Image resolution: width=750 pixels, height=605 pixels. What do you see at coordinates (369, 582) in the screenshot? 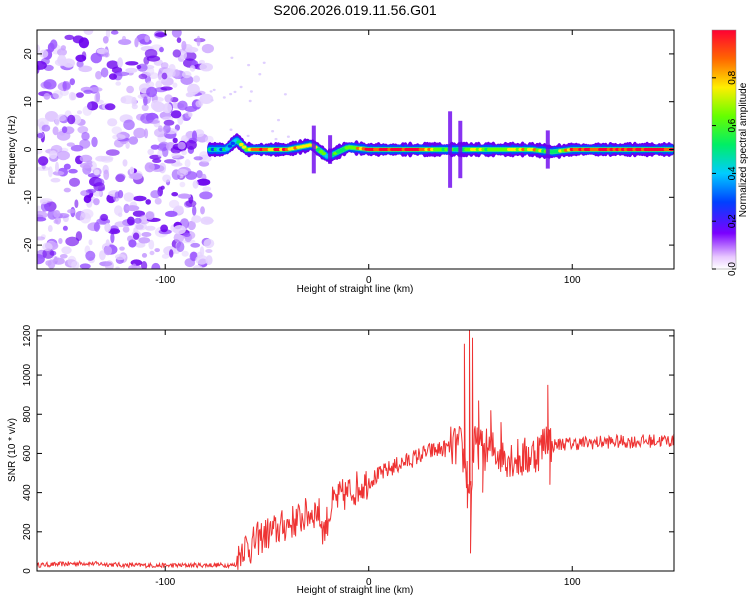
I see `x-tick-label: 0` at bounding box center [369, 582].